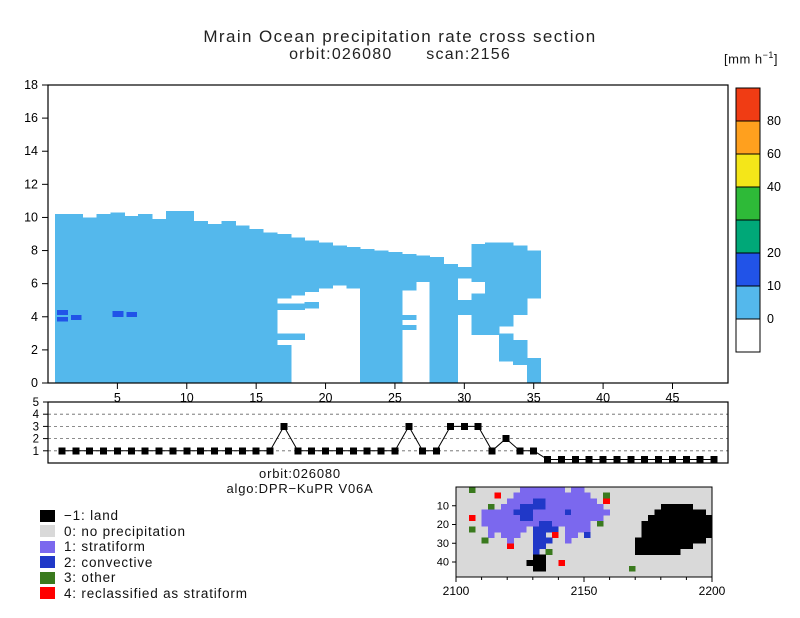  Describe the element at coordinates (109, 562) in the screenshot. I see `legend-label: 2: convective` at that location.